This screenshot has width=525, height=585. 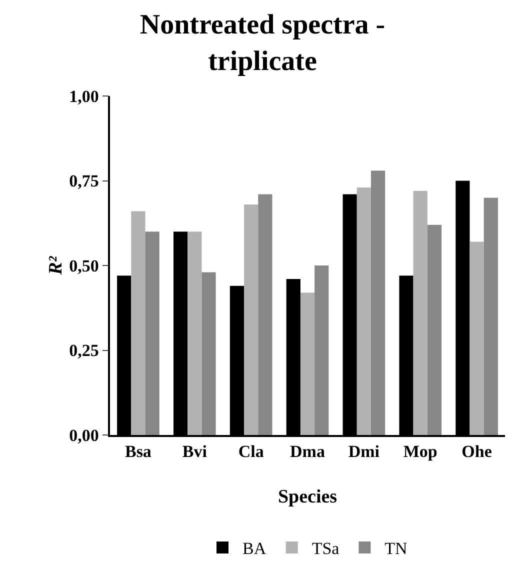 I want to click on x-tick-label: Bvi, so click(x=195, y=452).